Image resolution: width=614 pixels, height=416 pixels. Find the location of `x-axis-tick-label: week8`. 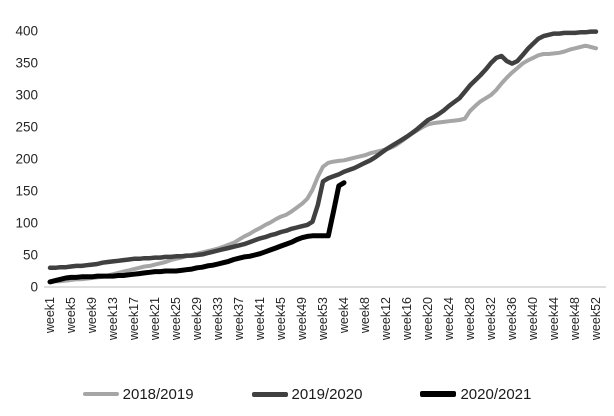

x-axis-tick-label: week8 is located at coordinates (365, 315).